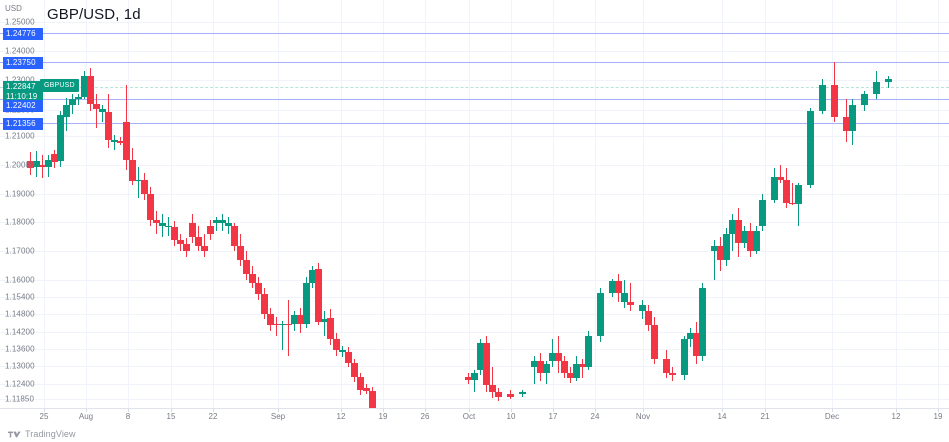  Describe the element at coordinates (23, 106) in the screenshot. I see `support-tag-1: 1.22402` at that location.